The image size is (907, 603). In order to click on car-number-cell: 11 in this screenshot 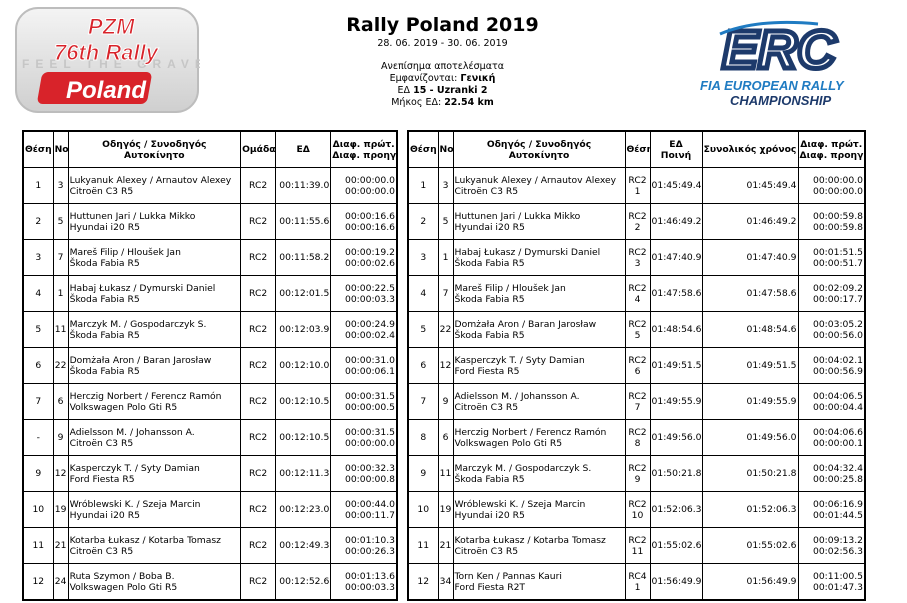, I will do `click(60, 329)`.